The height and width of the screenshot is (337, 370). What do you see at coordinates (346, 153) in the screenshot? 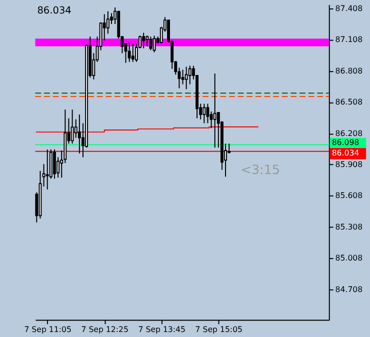
I see `ref-line-label: 86.034` at bounding box center [346, 153].